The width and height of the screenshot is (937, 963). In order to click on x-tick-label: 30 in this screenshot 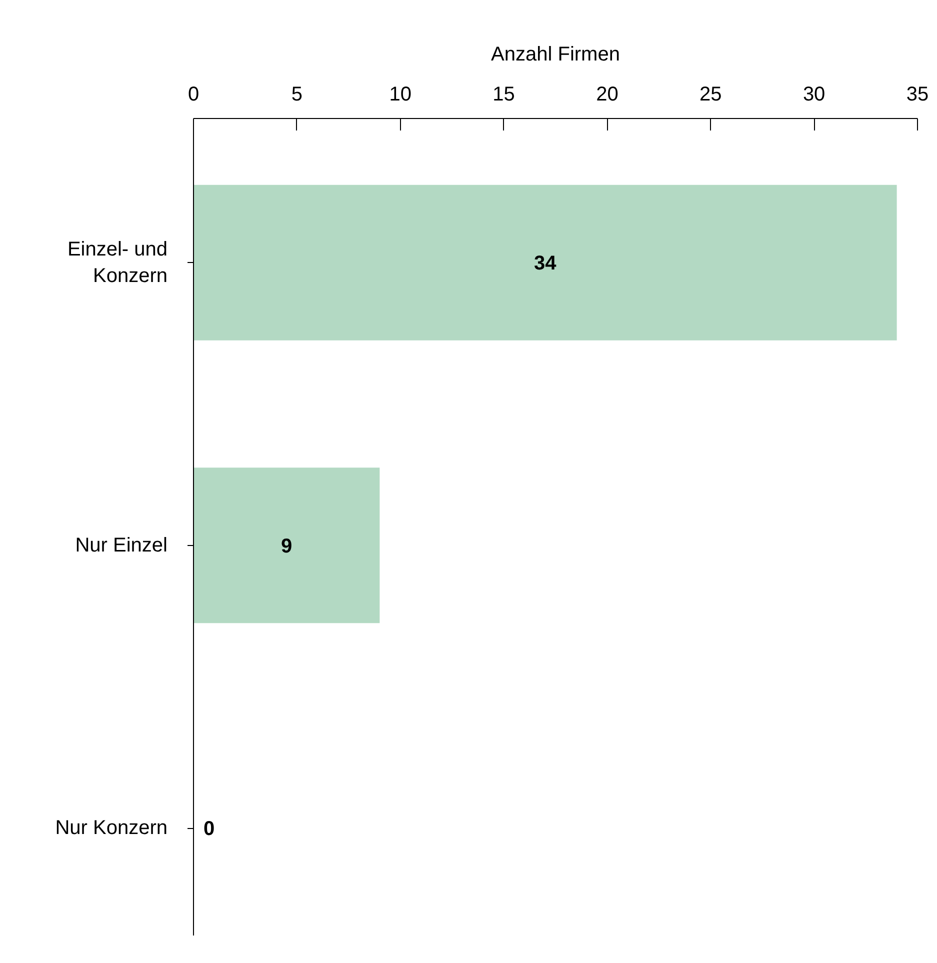, I will do `click(814, 95)`.